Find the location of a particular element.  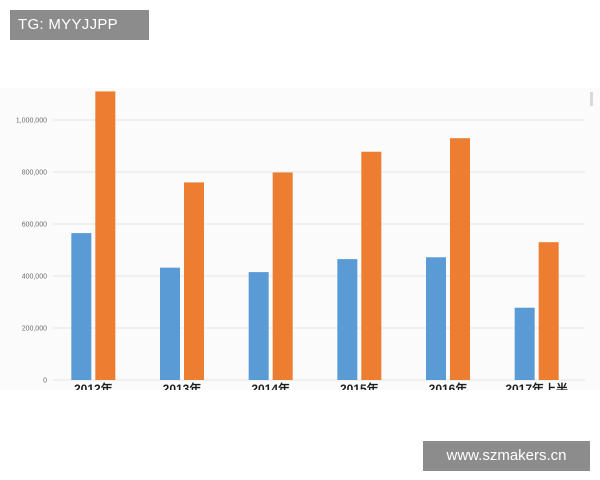

x-category-label: 2017年上半 is located at coordinates (536, 385).